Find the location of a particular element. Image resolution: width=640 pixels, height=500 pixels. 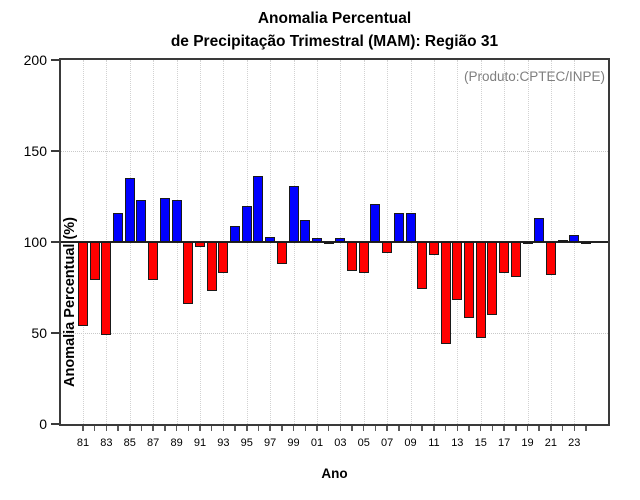

y-tick-label-0: 0 is located at coordinates (43, 424).